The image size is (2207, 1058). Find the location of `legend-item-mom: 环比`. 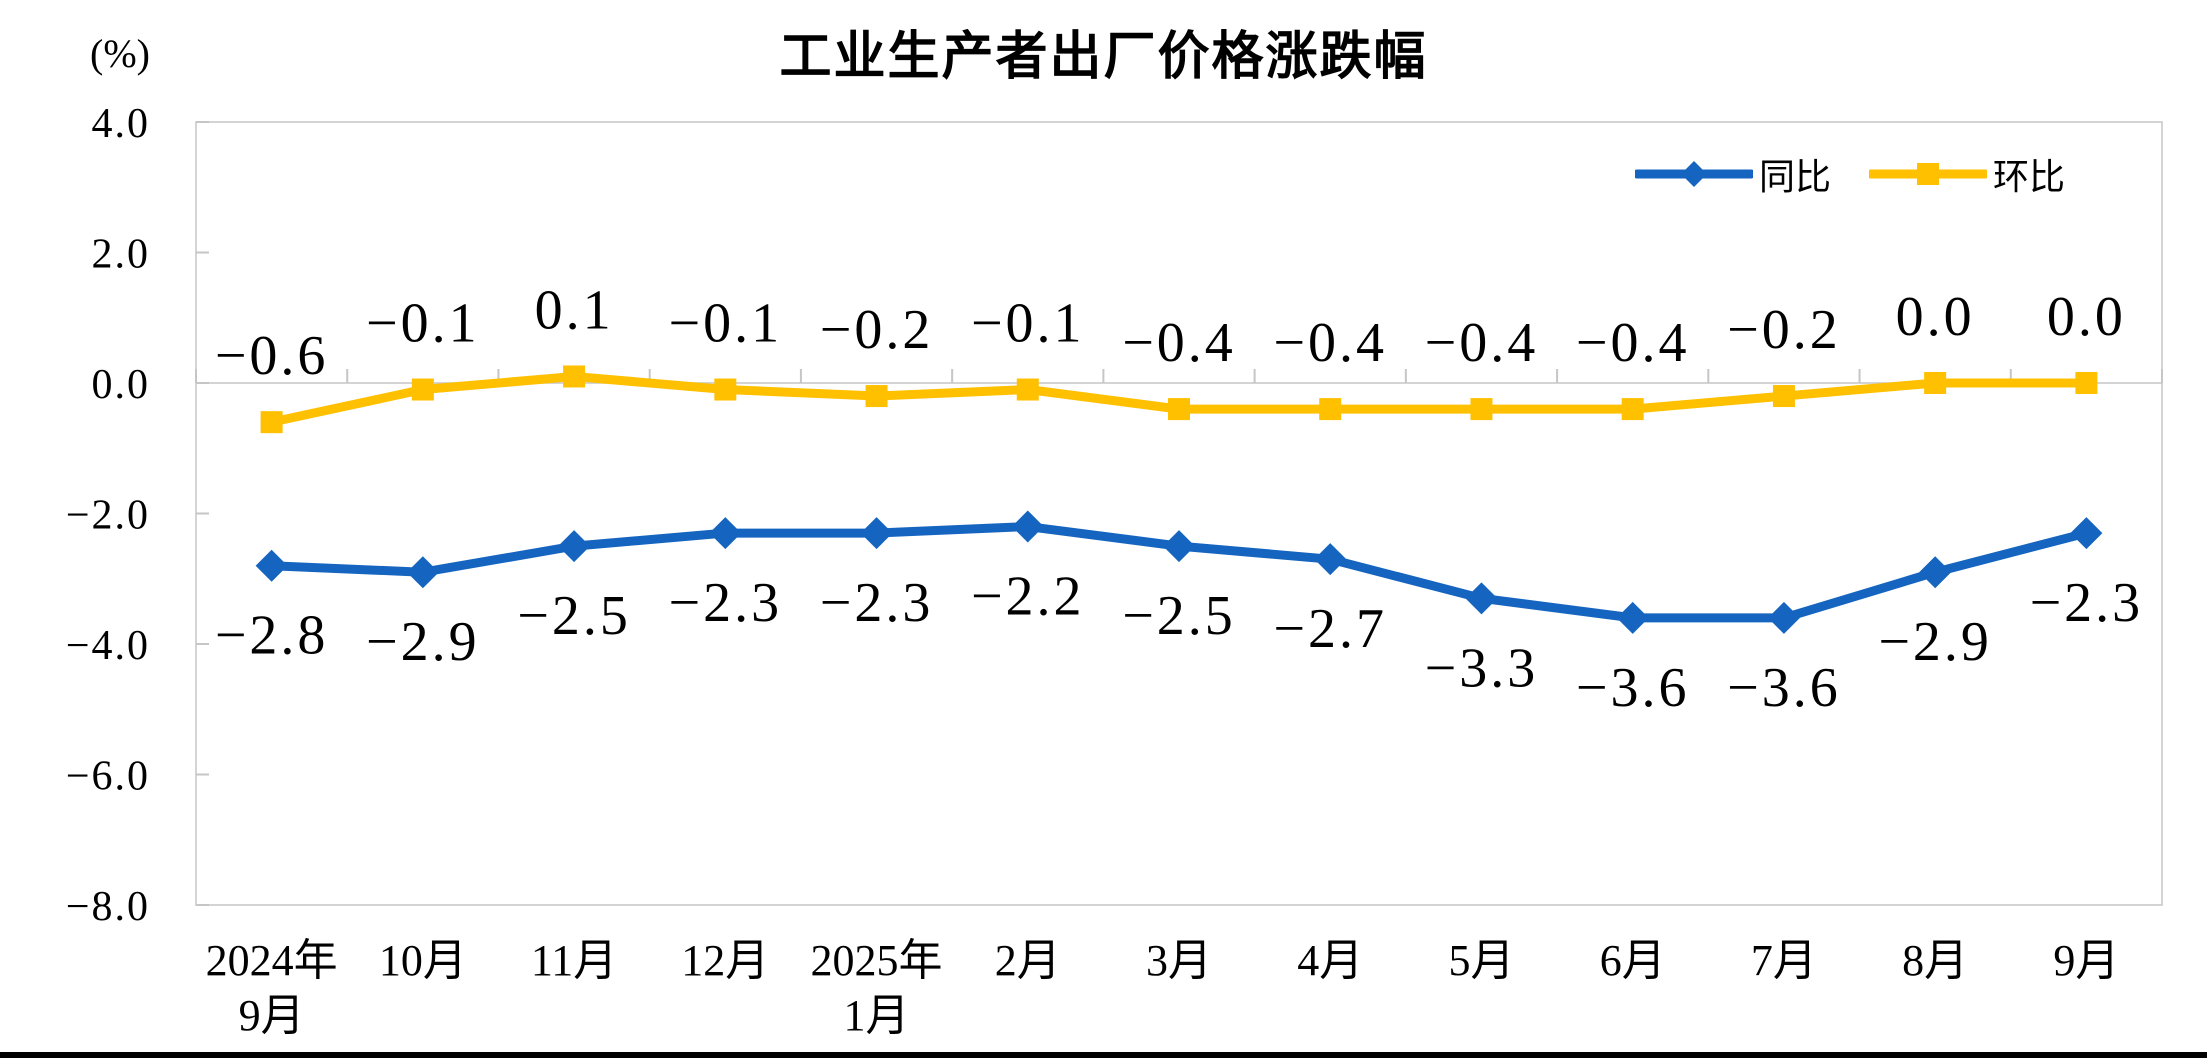

legend-item-mom: 环比 is located at coordinates (1966, 174).